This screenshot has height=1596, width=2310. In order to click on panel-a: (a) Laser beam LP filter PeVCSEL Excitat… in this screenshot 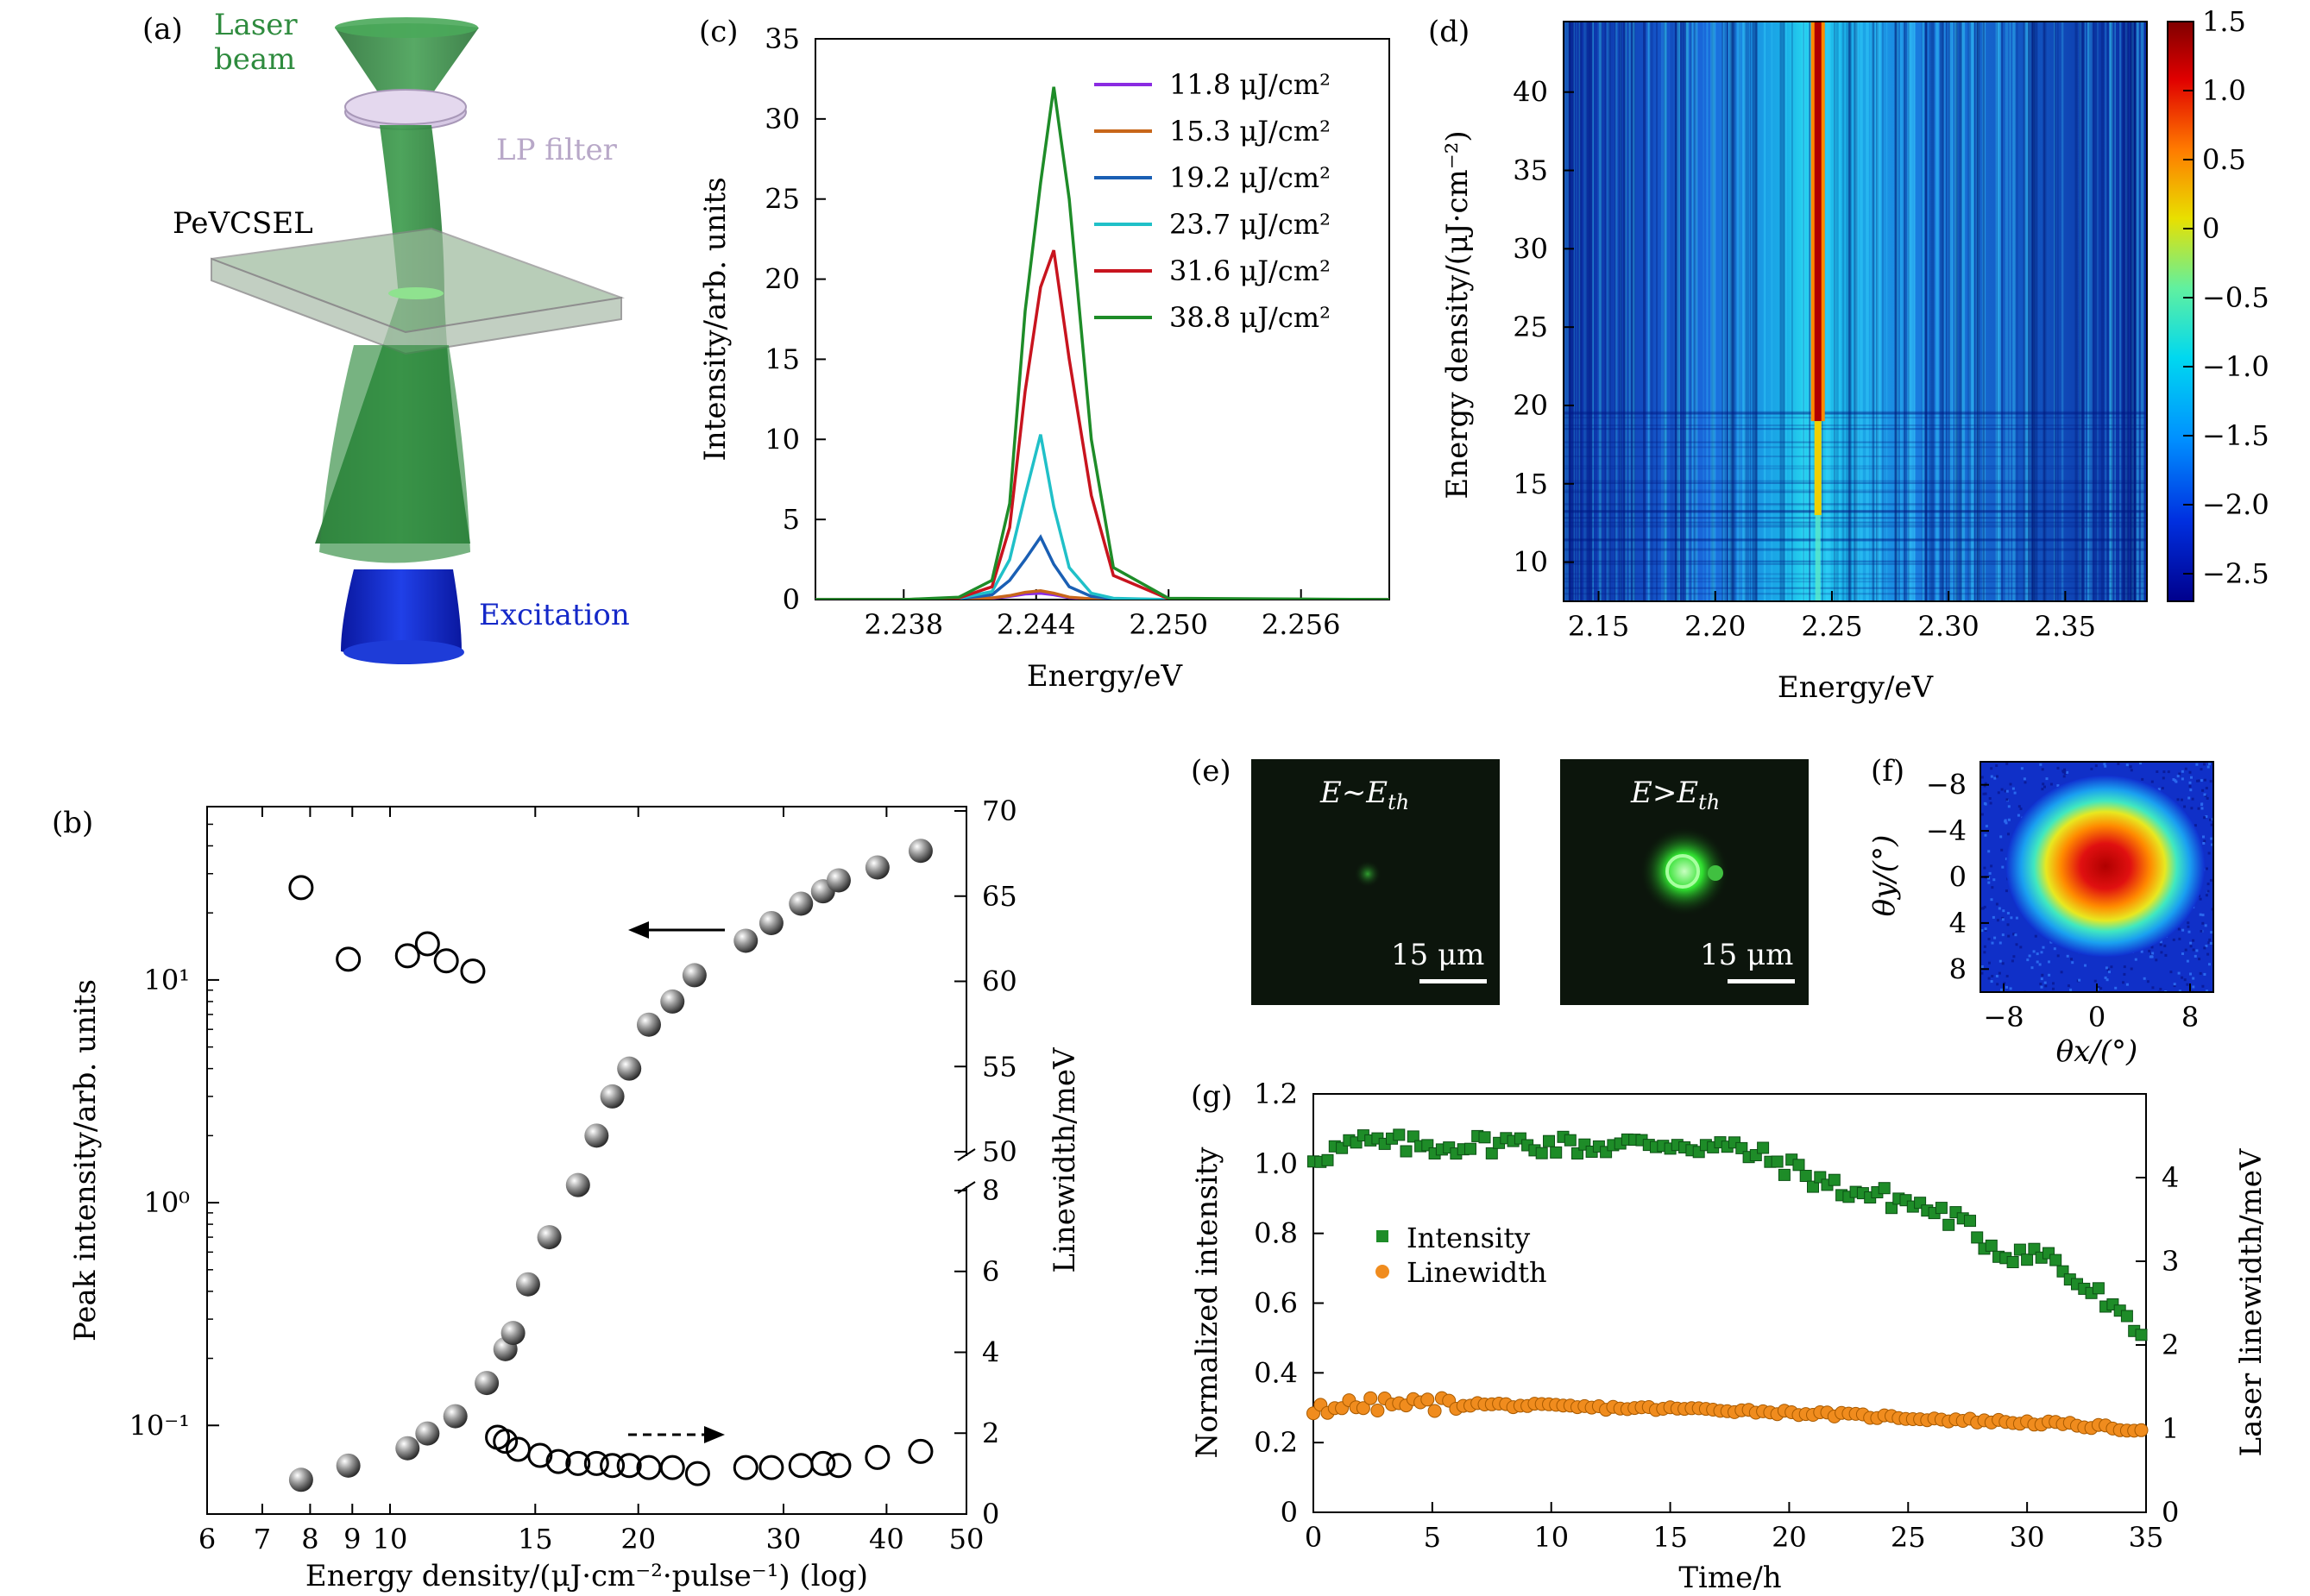, I will do `click(386, 336)`.